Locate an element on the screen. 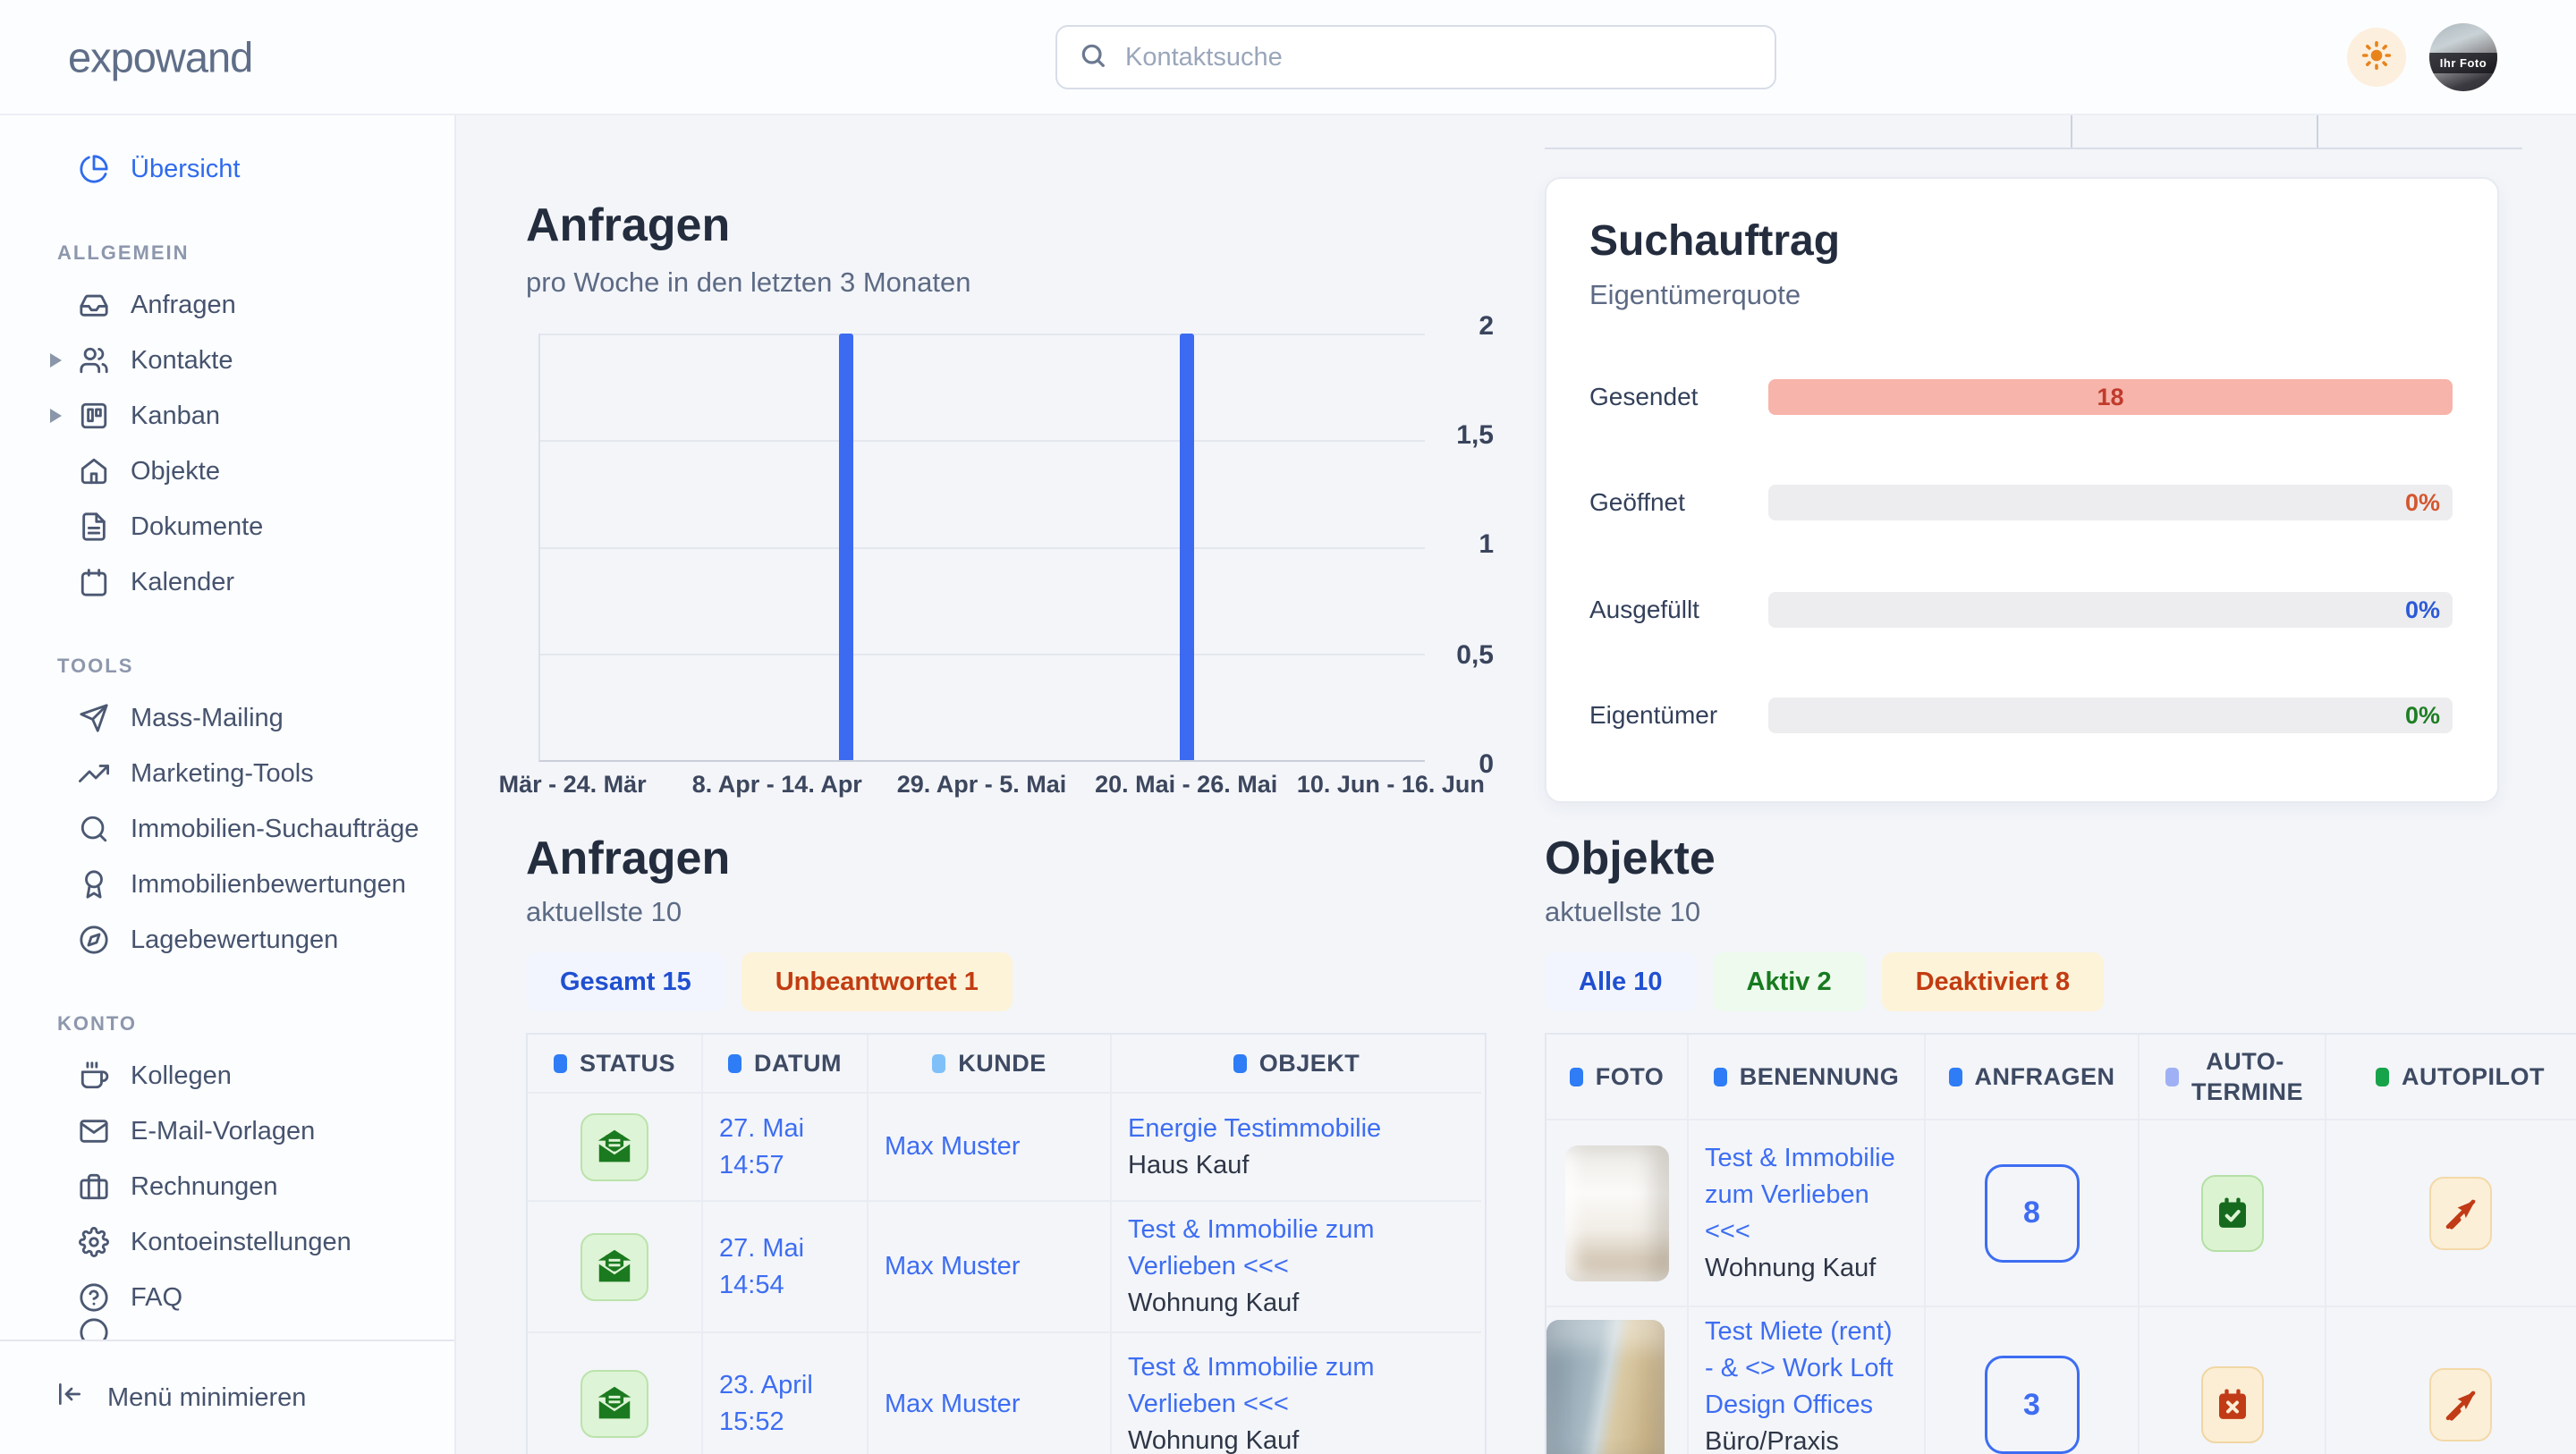 This screenshot has width=2576, height=1454. theme-toggle-button is located at coordinates (2376, 58).